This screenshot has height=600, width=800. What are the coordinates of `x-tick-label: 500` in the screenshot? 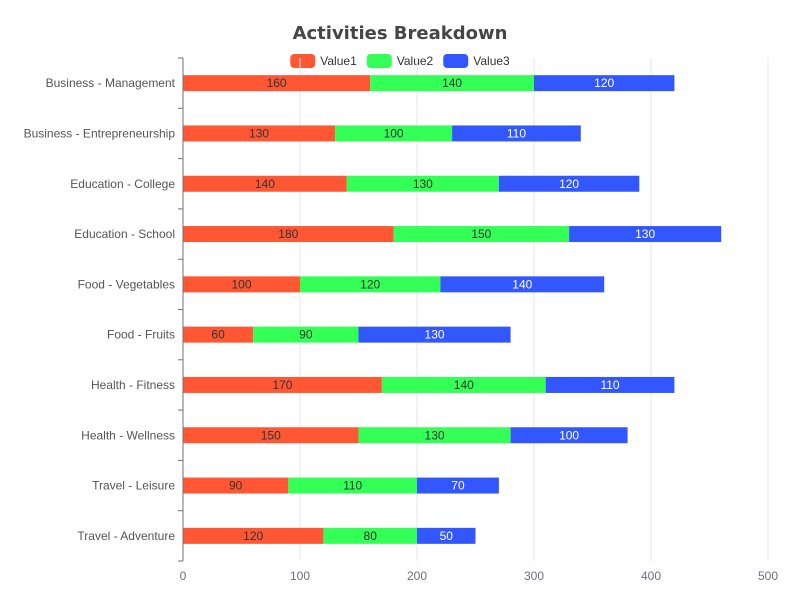 It's located at (768, 576).